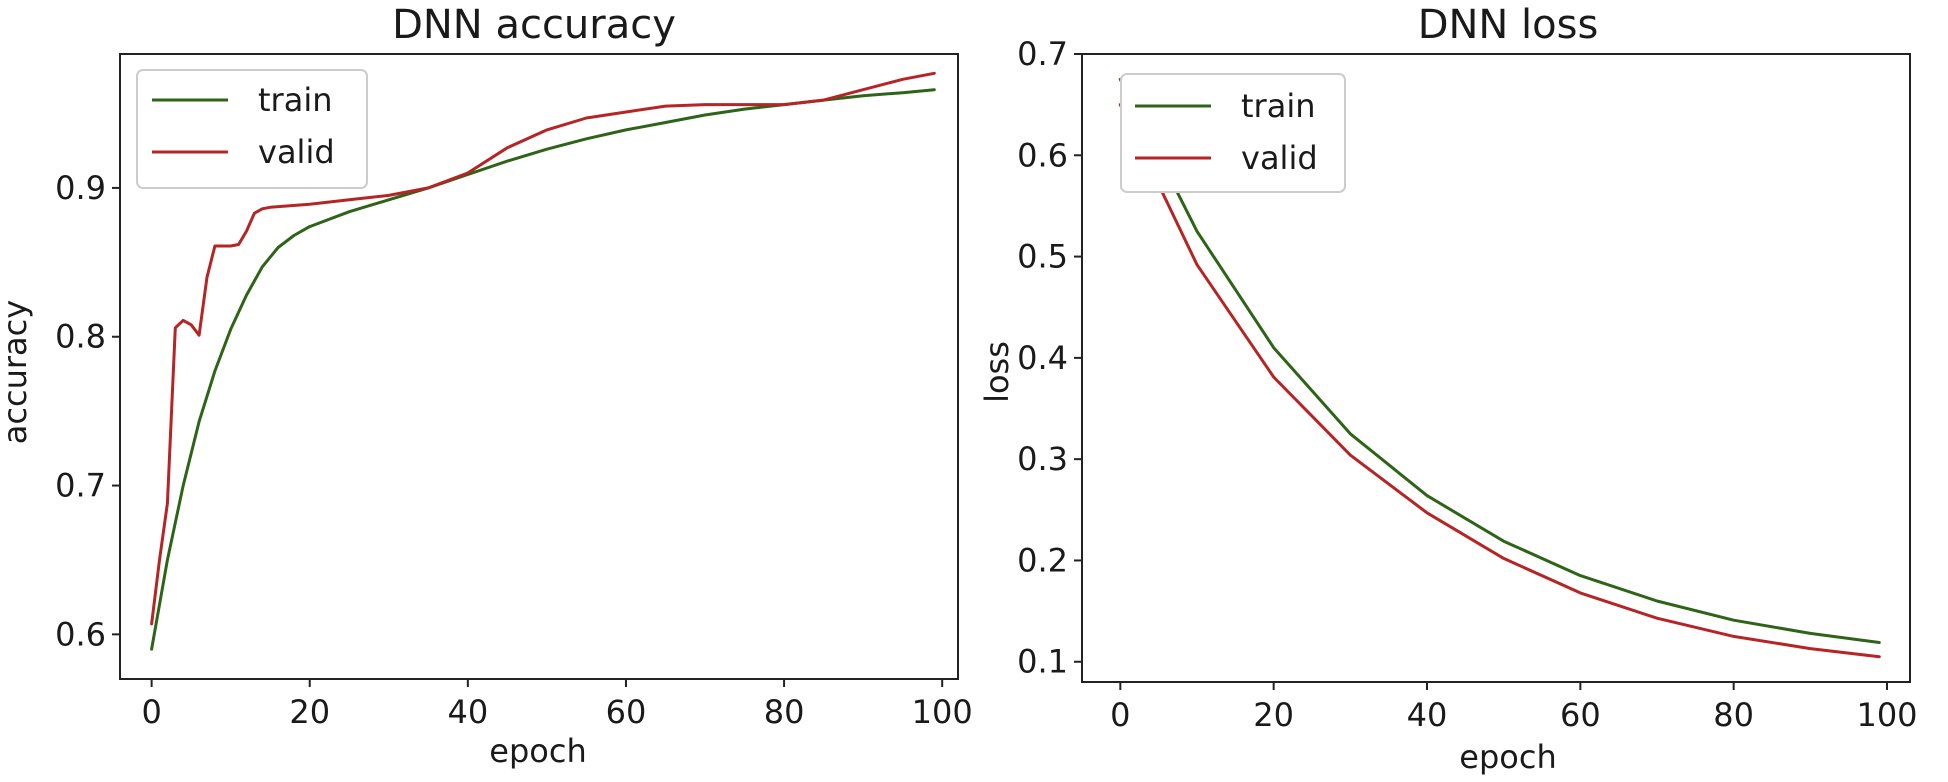 This screenshot has height=782, width=1948. Describe the element at coordinates (80, 188) in the screenshot. I see `accuracy-y-tick-label: 0.9` at that location.